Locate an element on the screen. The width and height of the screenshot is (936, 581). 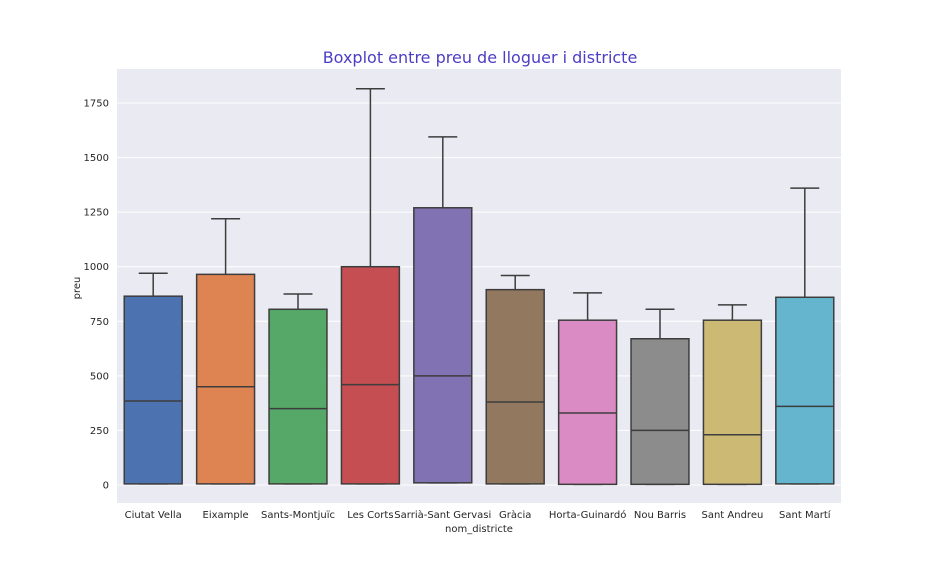
y-tick-label: 250 is located at coordinates (99, 431).